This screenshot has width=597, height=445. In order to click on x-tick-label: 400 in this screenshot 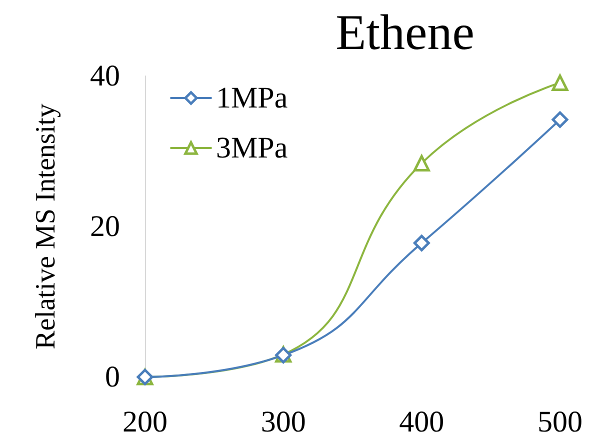, I will do `click(421, 422)`.